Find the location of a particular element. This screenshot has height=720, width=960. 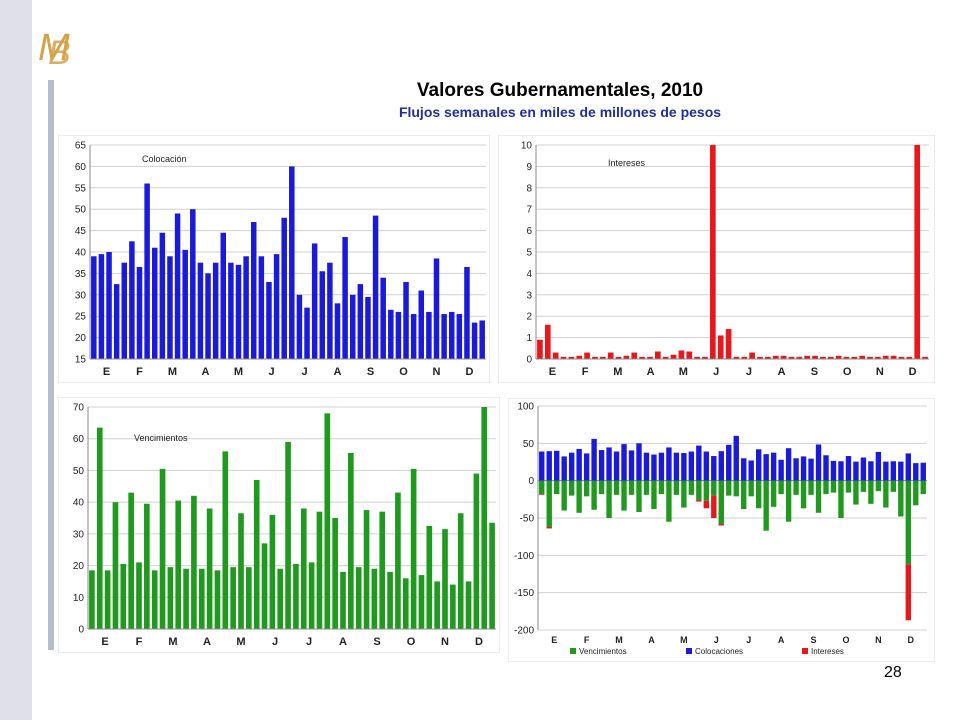

page-number: 28 is located at coordinates (893, 672).